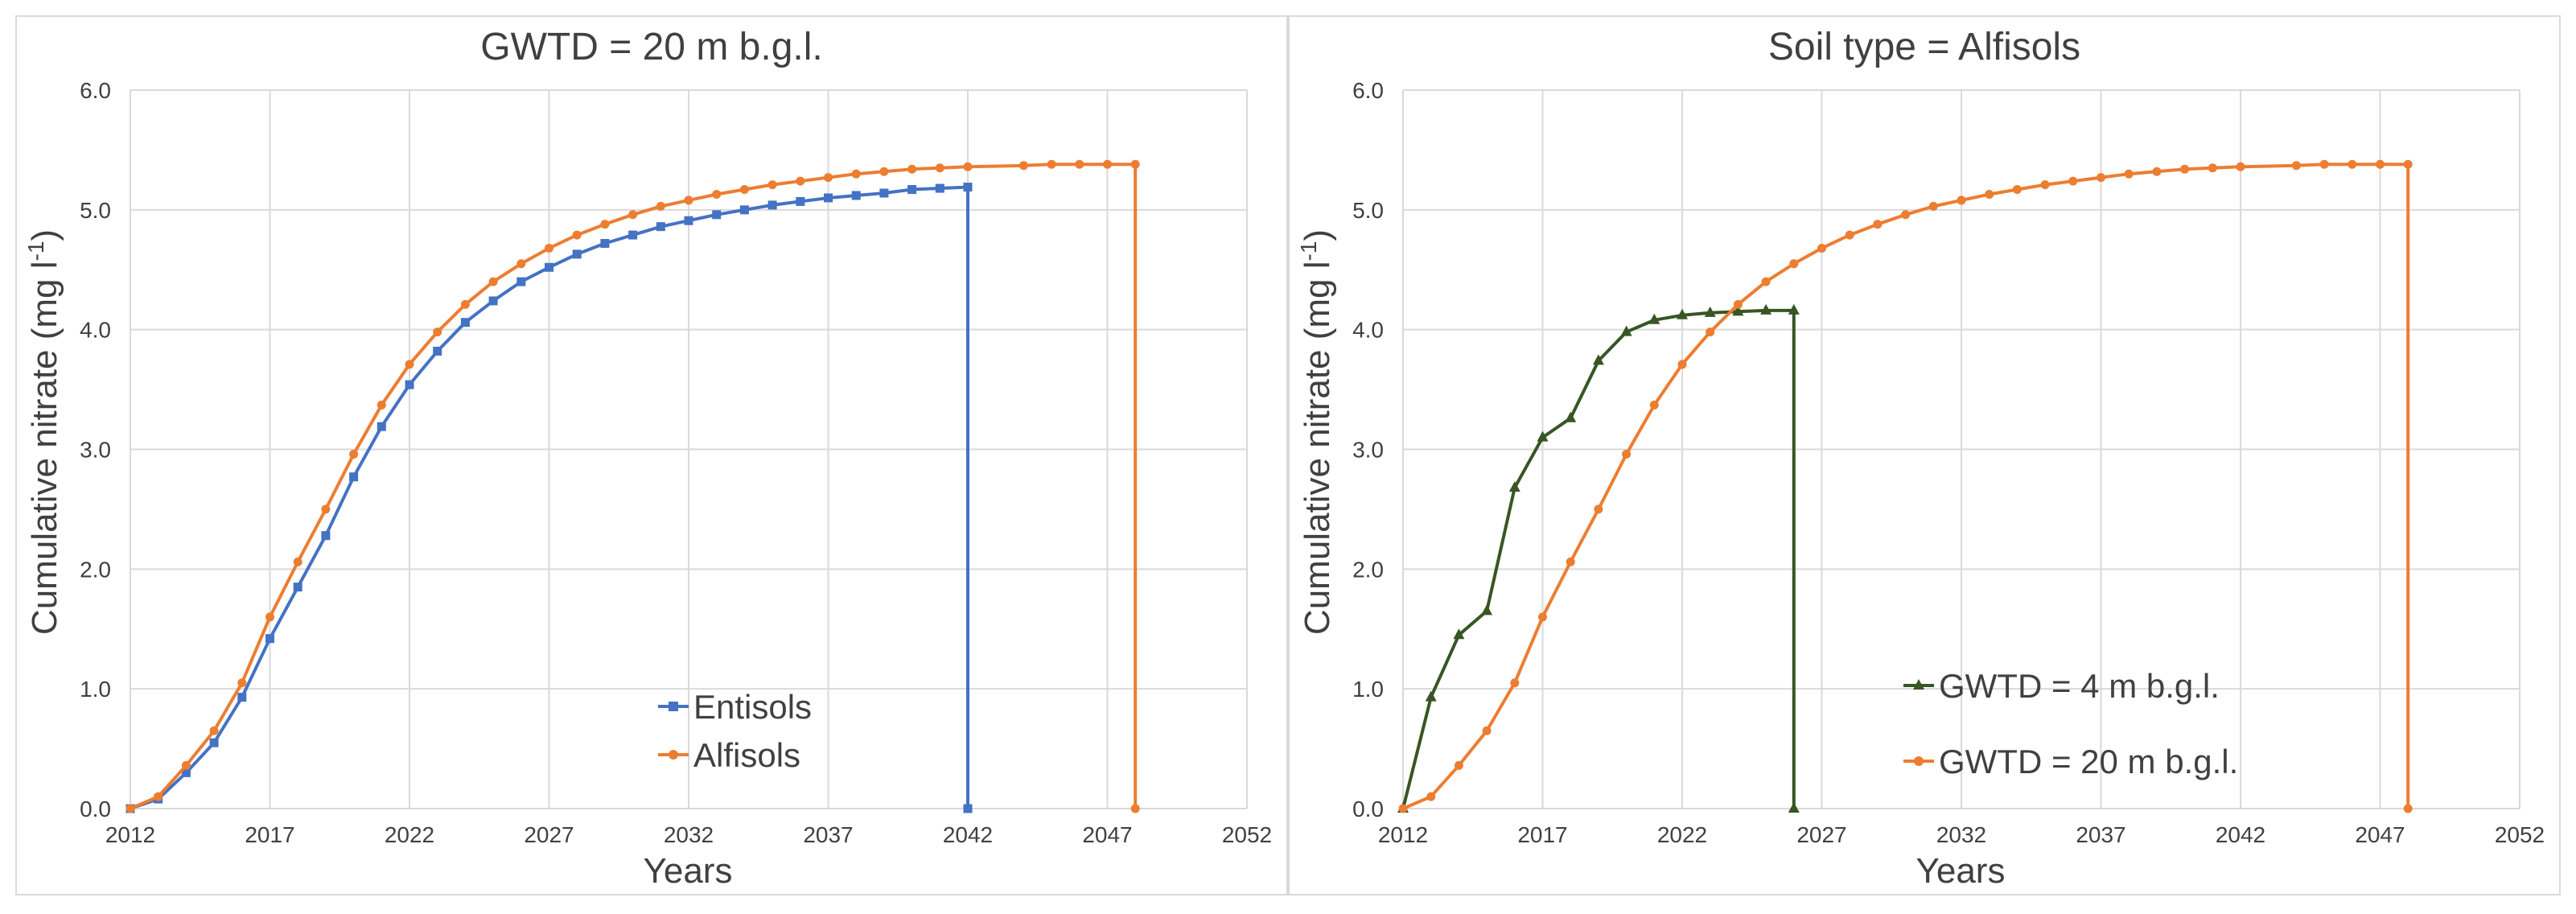  I want to click on y-tick-label: 4.0, so click(95, 330).